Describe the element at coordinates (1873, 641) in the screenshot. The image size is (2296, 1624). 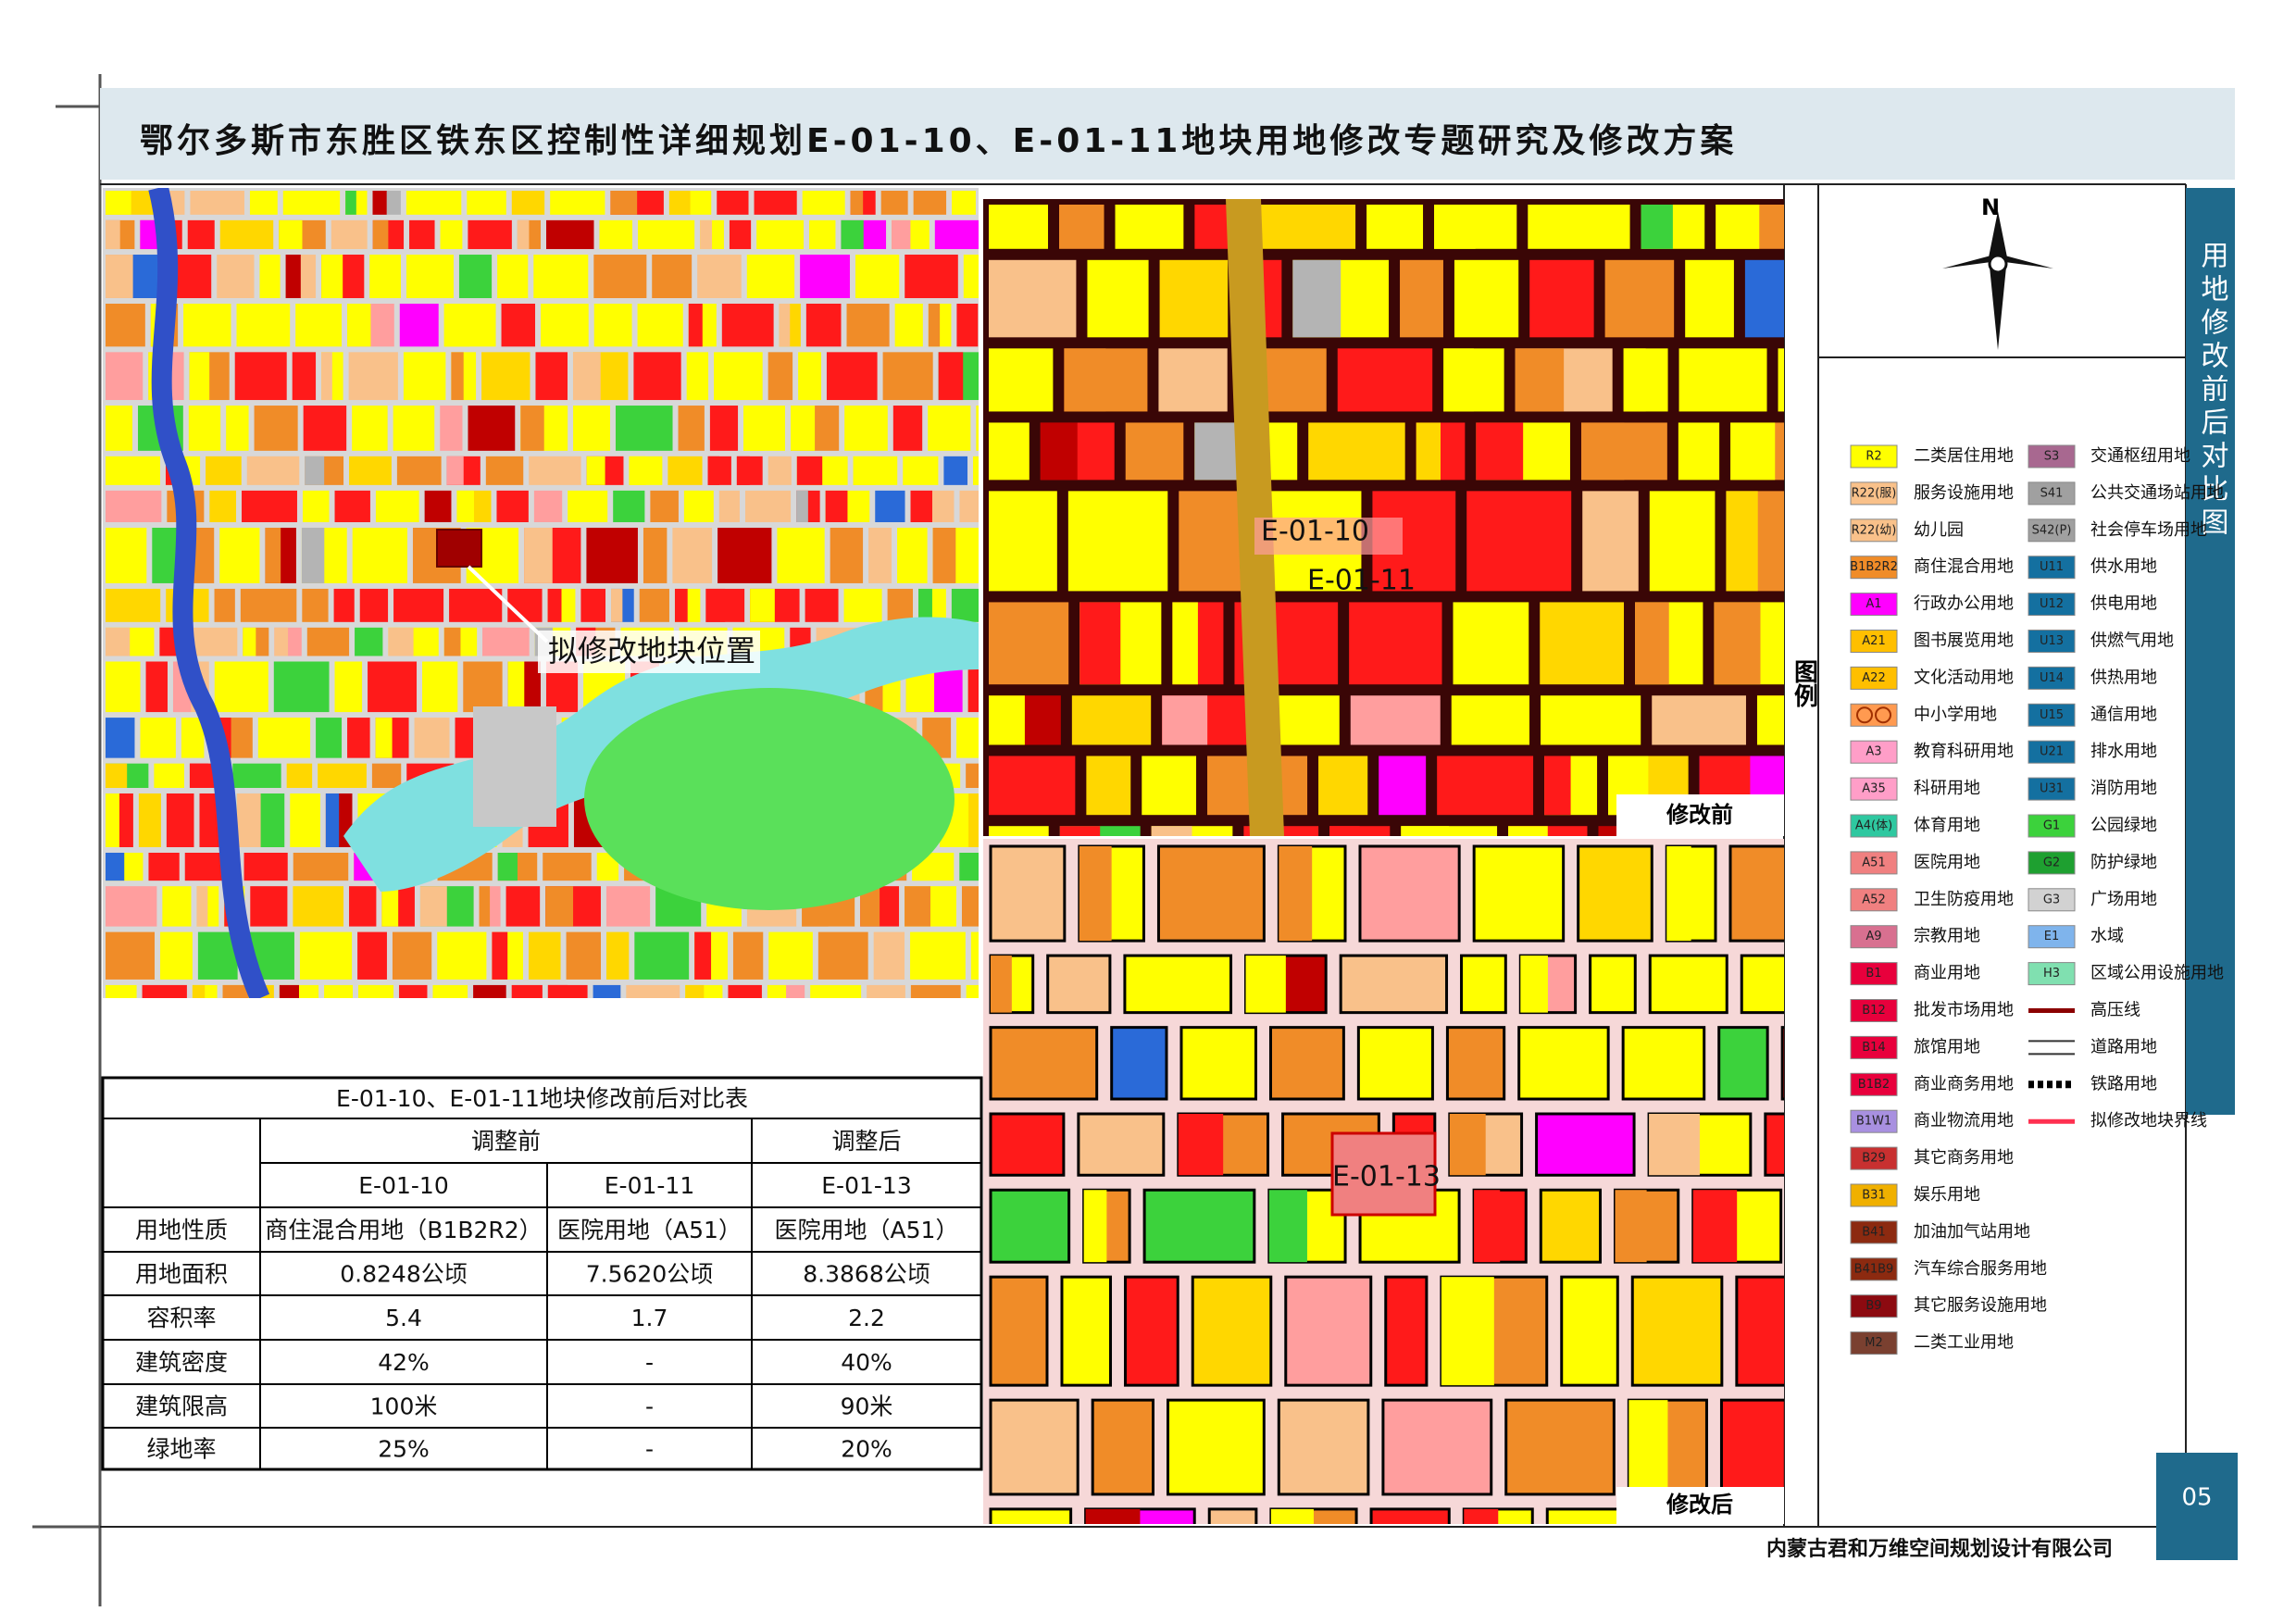
I see `legend-code: A21` at that location.